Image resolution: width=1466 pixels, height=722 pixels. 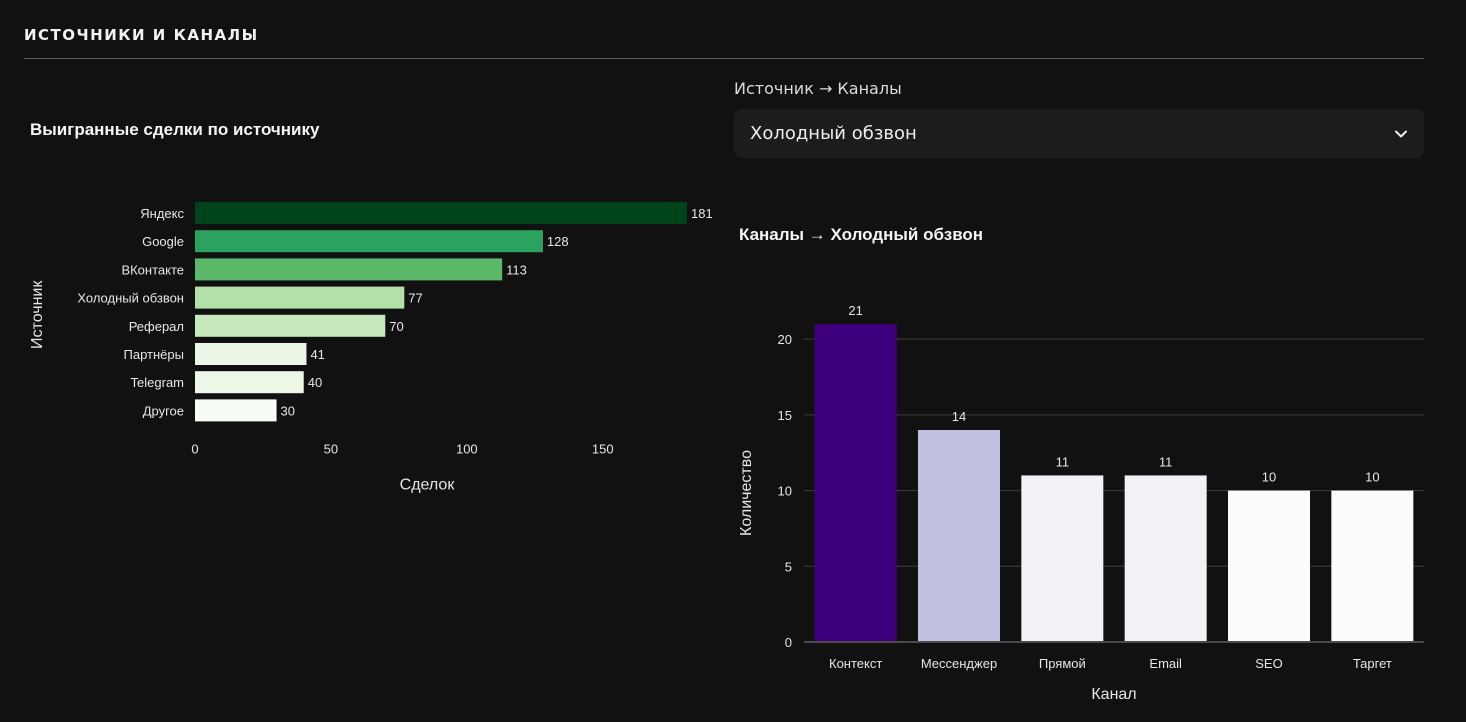 What do you see at coordinates (162, 213) in the screenshot?
I see `y-tick-label: Яндекс` at bounding box center [162, 213].